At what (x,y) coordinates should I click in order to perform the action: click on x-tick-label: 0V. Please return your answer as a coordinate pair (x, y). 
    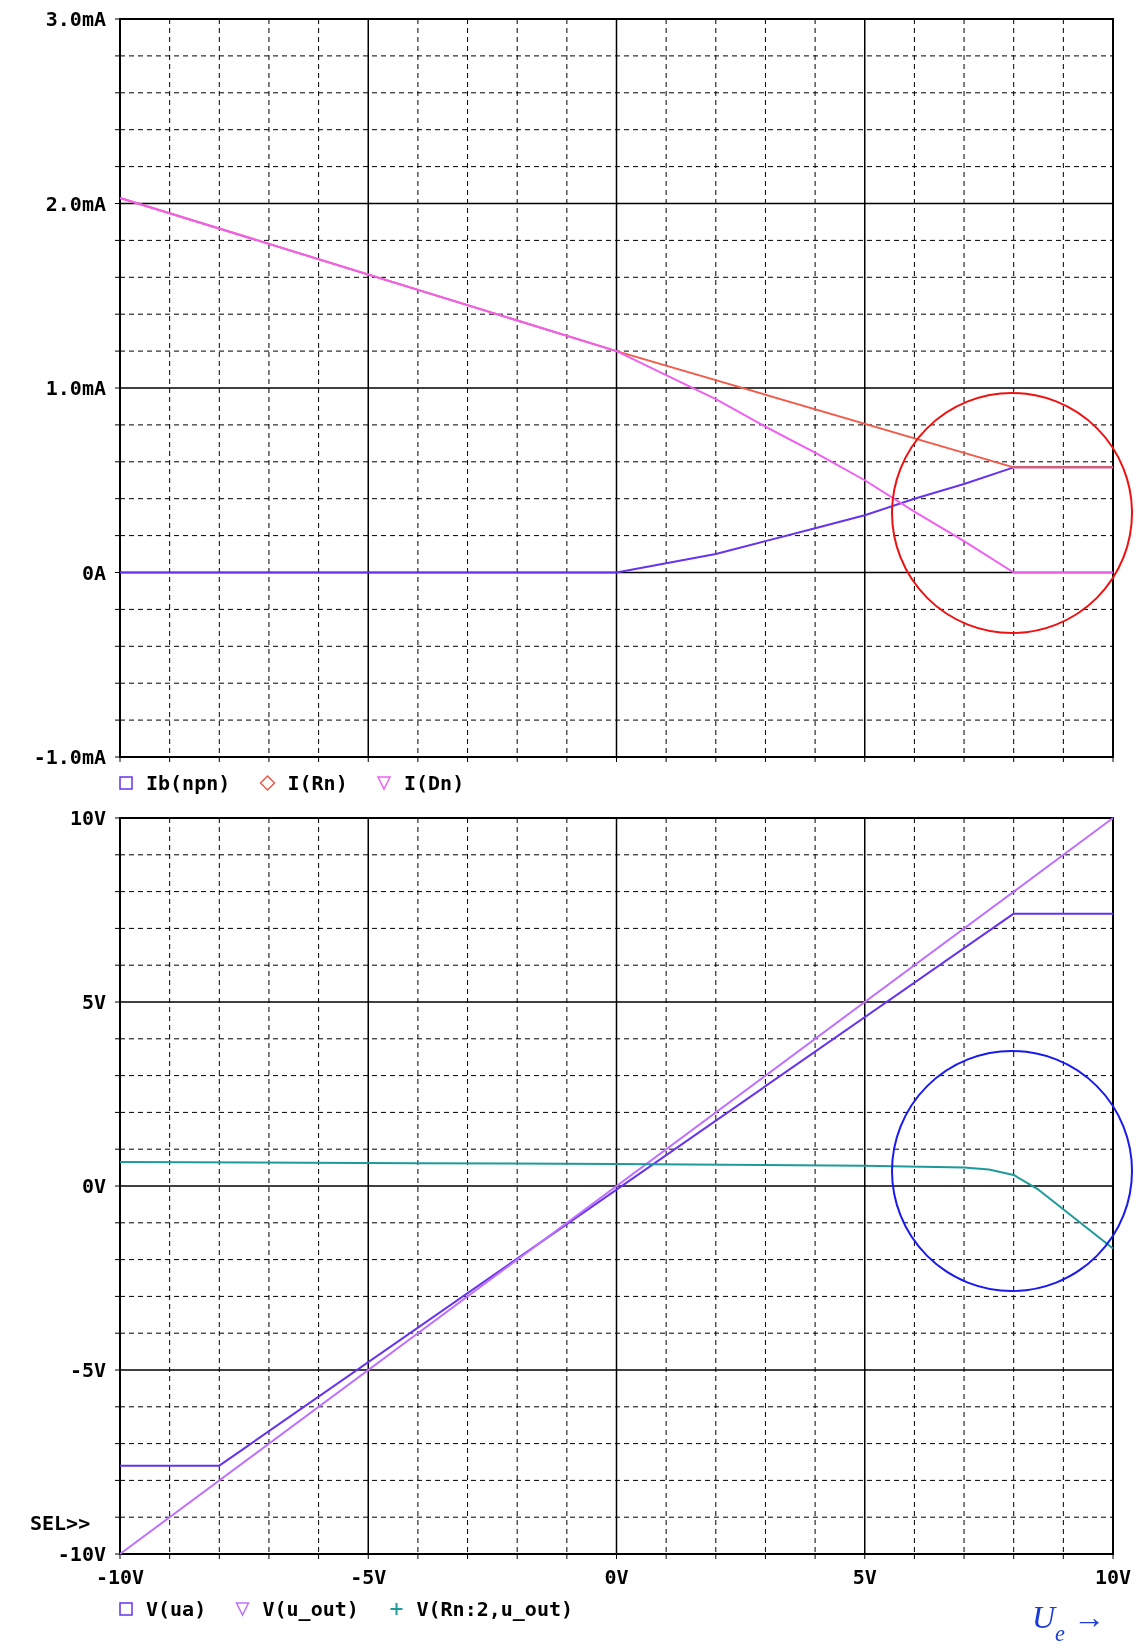
    Looking at the image, I should click on (616, 1577).